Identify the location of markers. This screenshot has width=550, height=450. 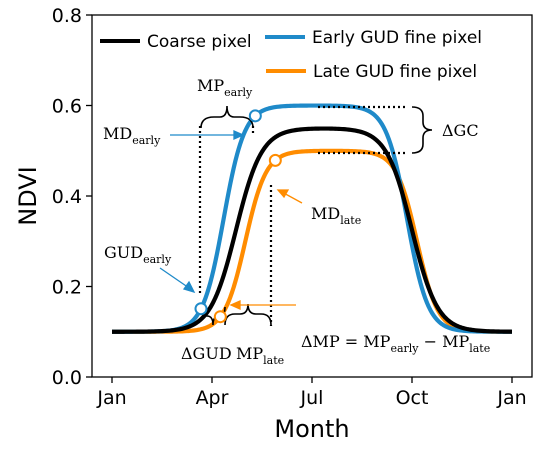
(238, 216).